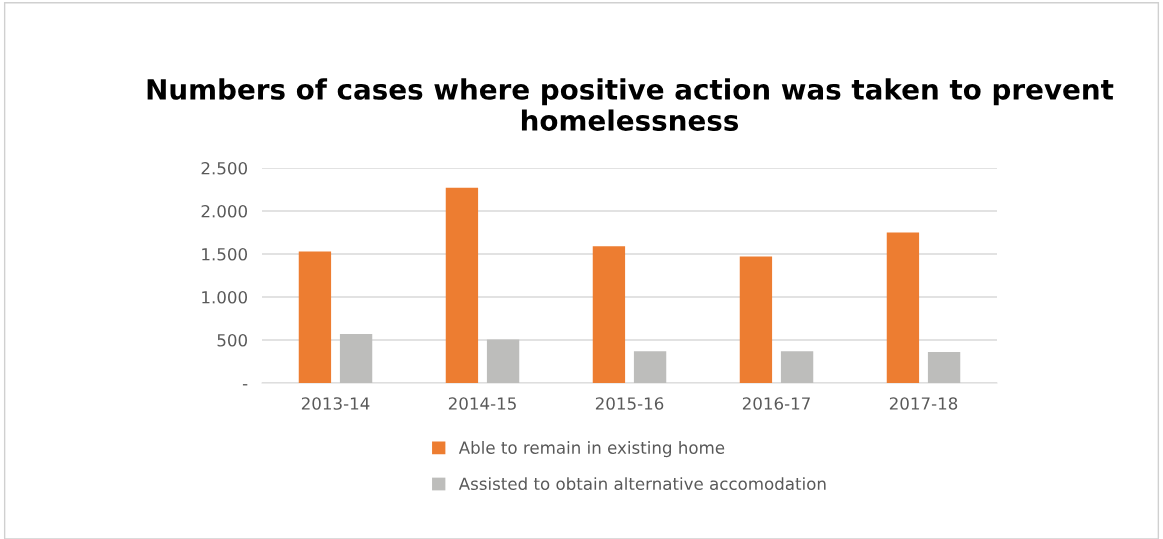  I want to click on y-tick-label: 1.500, so click(224, 254).